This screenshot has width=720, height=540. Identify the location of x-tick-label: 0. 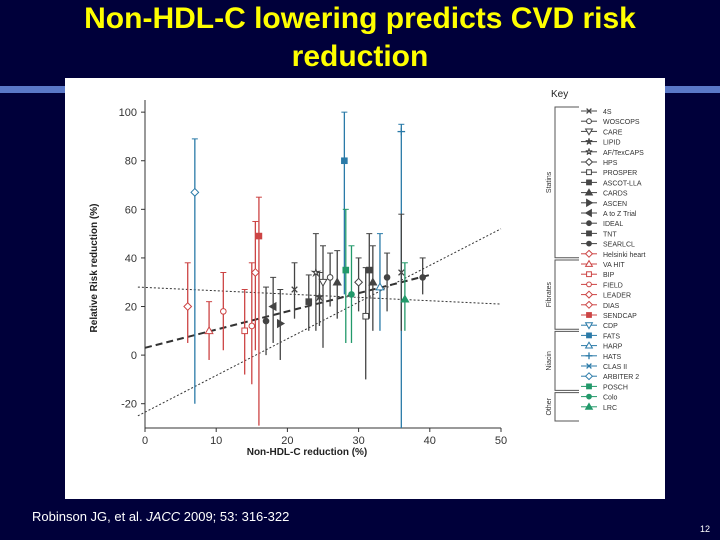
(145, 441).